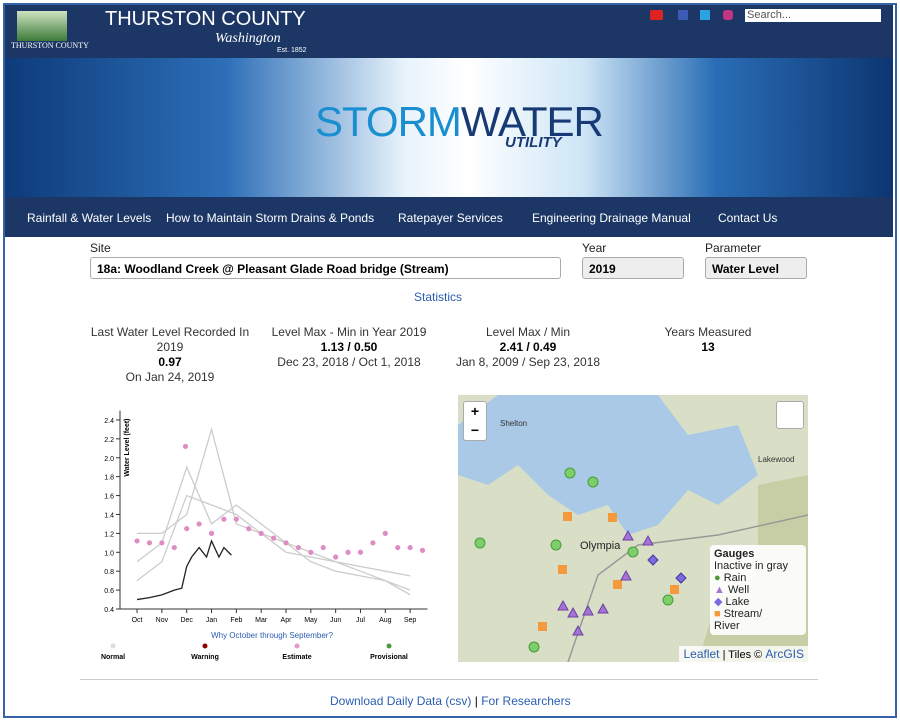 This screenshot has height=721, width=900. Describe the element at coordinates (656, 15) in the screenshot. I see `youtube-icon` at that location.